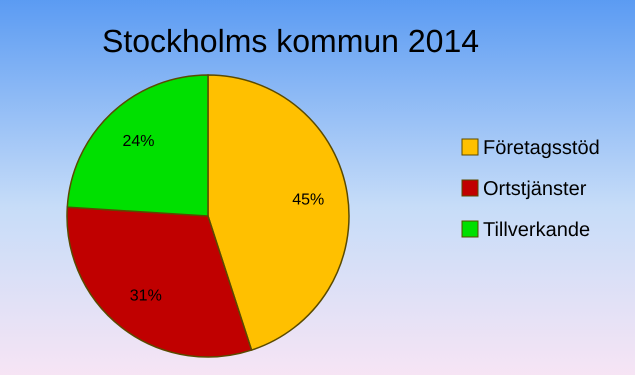 Image resolution: width=635 pixels, height=375 pixels. Describe the element at coordinates (308, 199) in the screenshot. I see `data-label: 45%` at that location.